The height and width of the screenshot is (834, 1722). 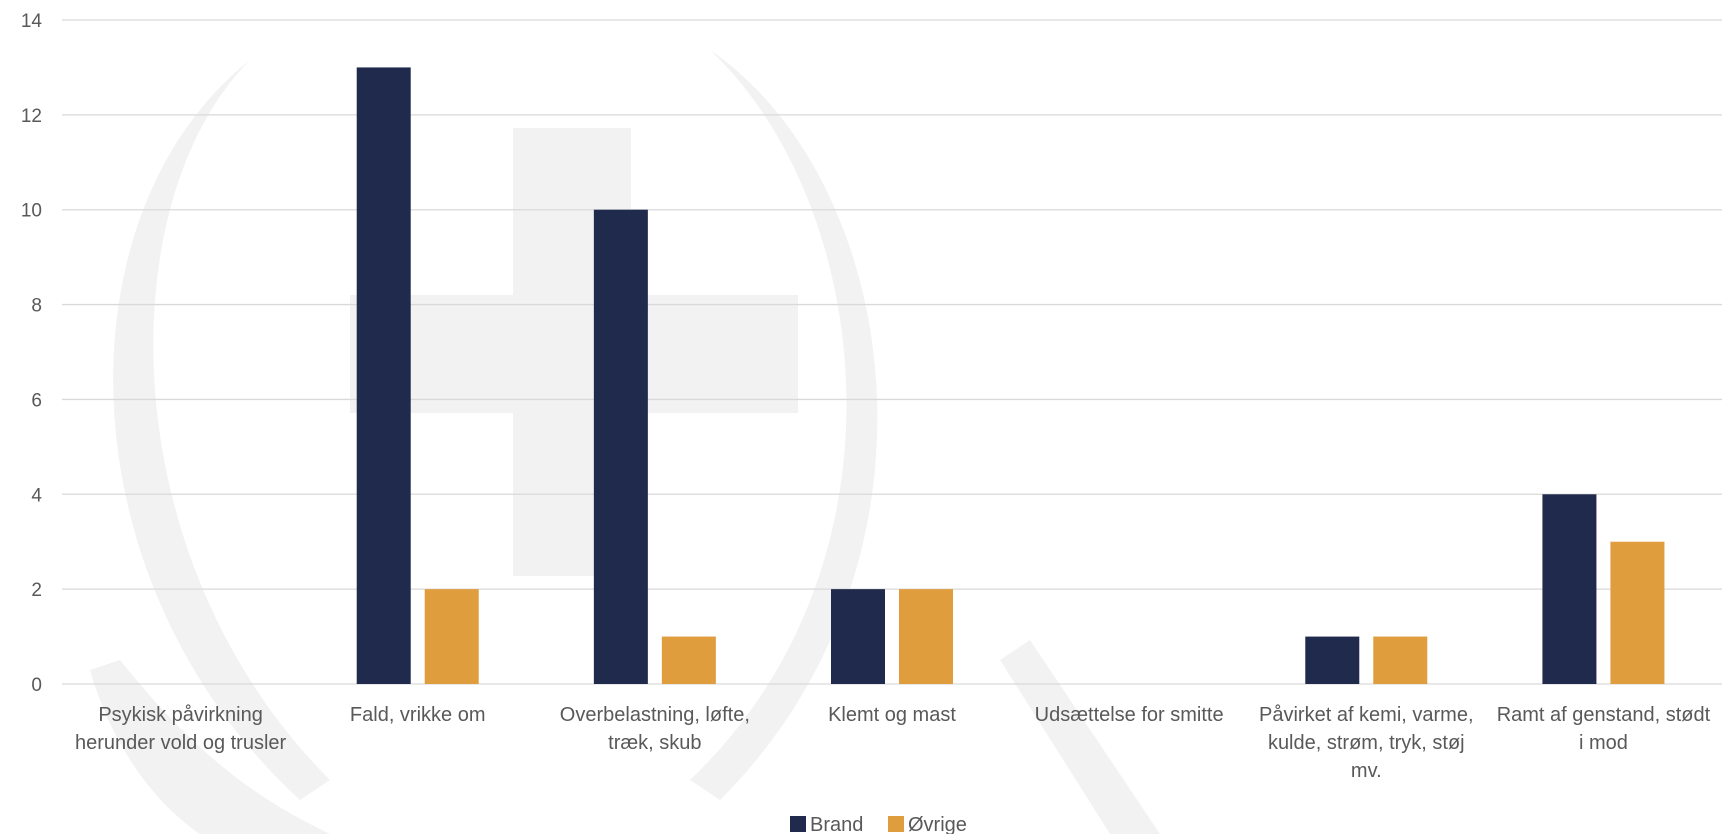 What do you see at coordinates (36, 685) in the screenshot?
I see `y-tick-label: 0` at bounding box center [36, 685].